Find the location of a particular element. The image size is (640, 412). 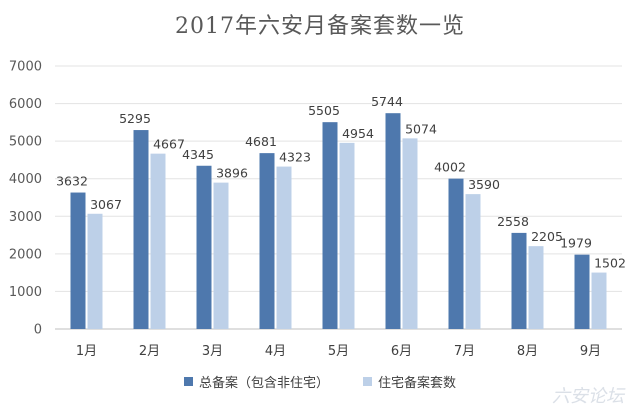

x-axis-categories: 1月 2月 3月 4月 5月 6月 7月 8月 9月 is located at coordinates (338, 351).